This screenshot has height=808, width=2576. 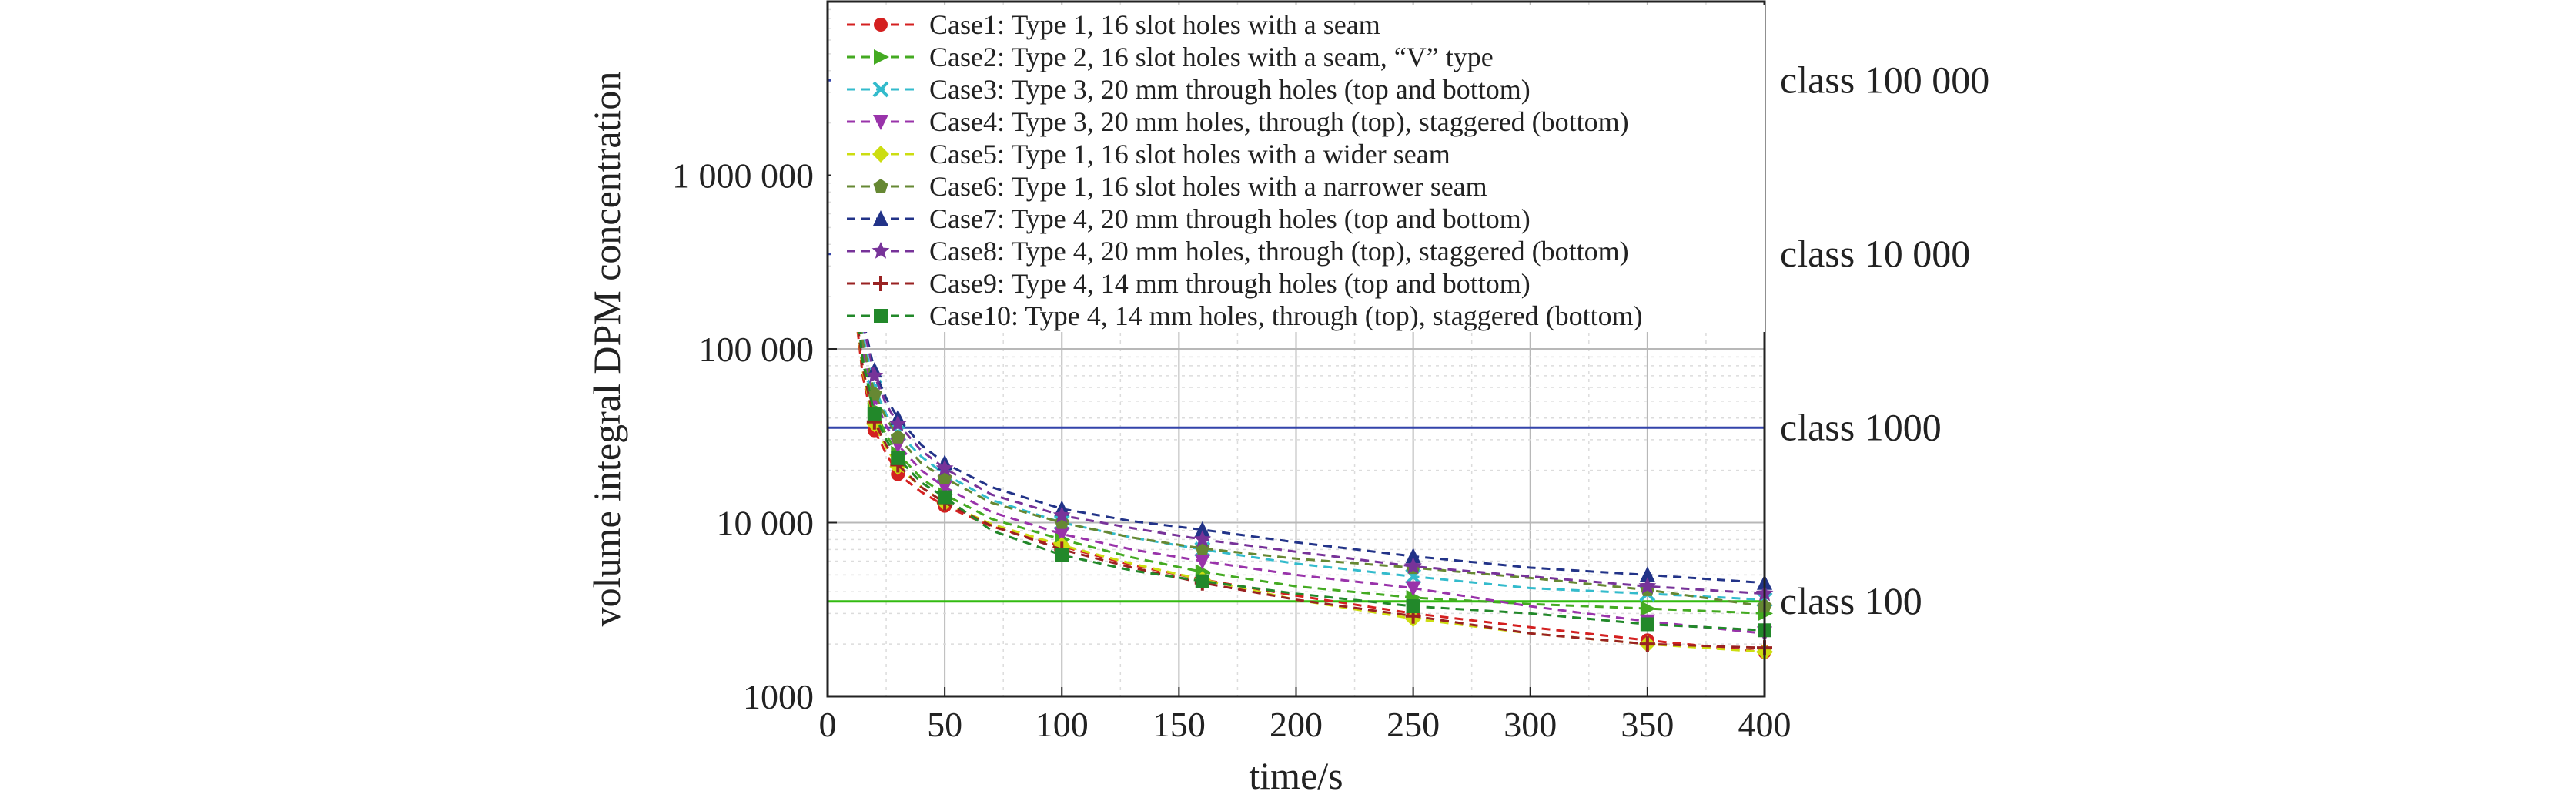 What do you see at coordinates (1885, 79) in the screenshot?
I see `class-label: class 100 000` at bounding box center [1885, 79].